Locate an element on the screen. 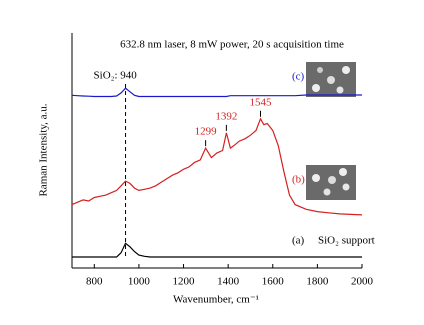 The height and width of the screenshot is (325, 424). x-tick-label: 1800 is located at coordinates (317, 282).